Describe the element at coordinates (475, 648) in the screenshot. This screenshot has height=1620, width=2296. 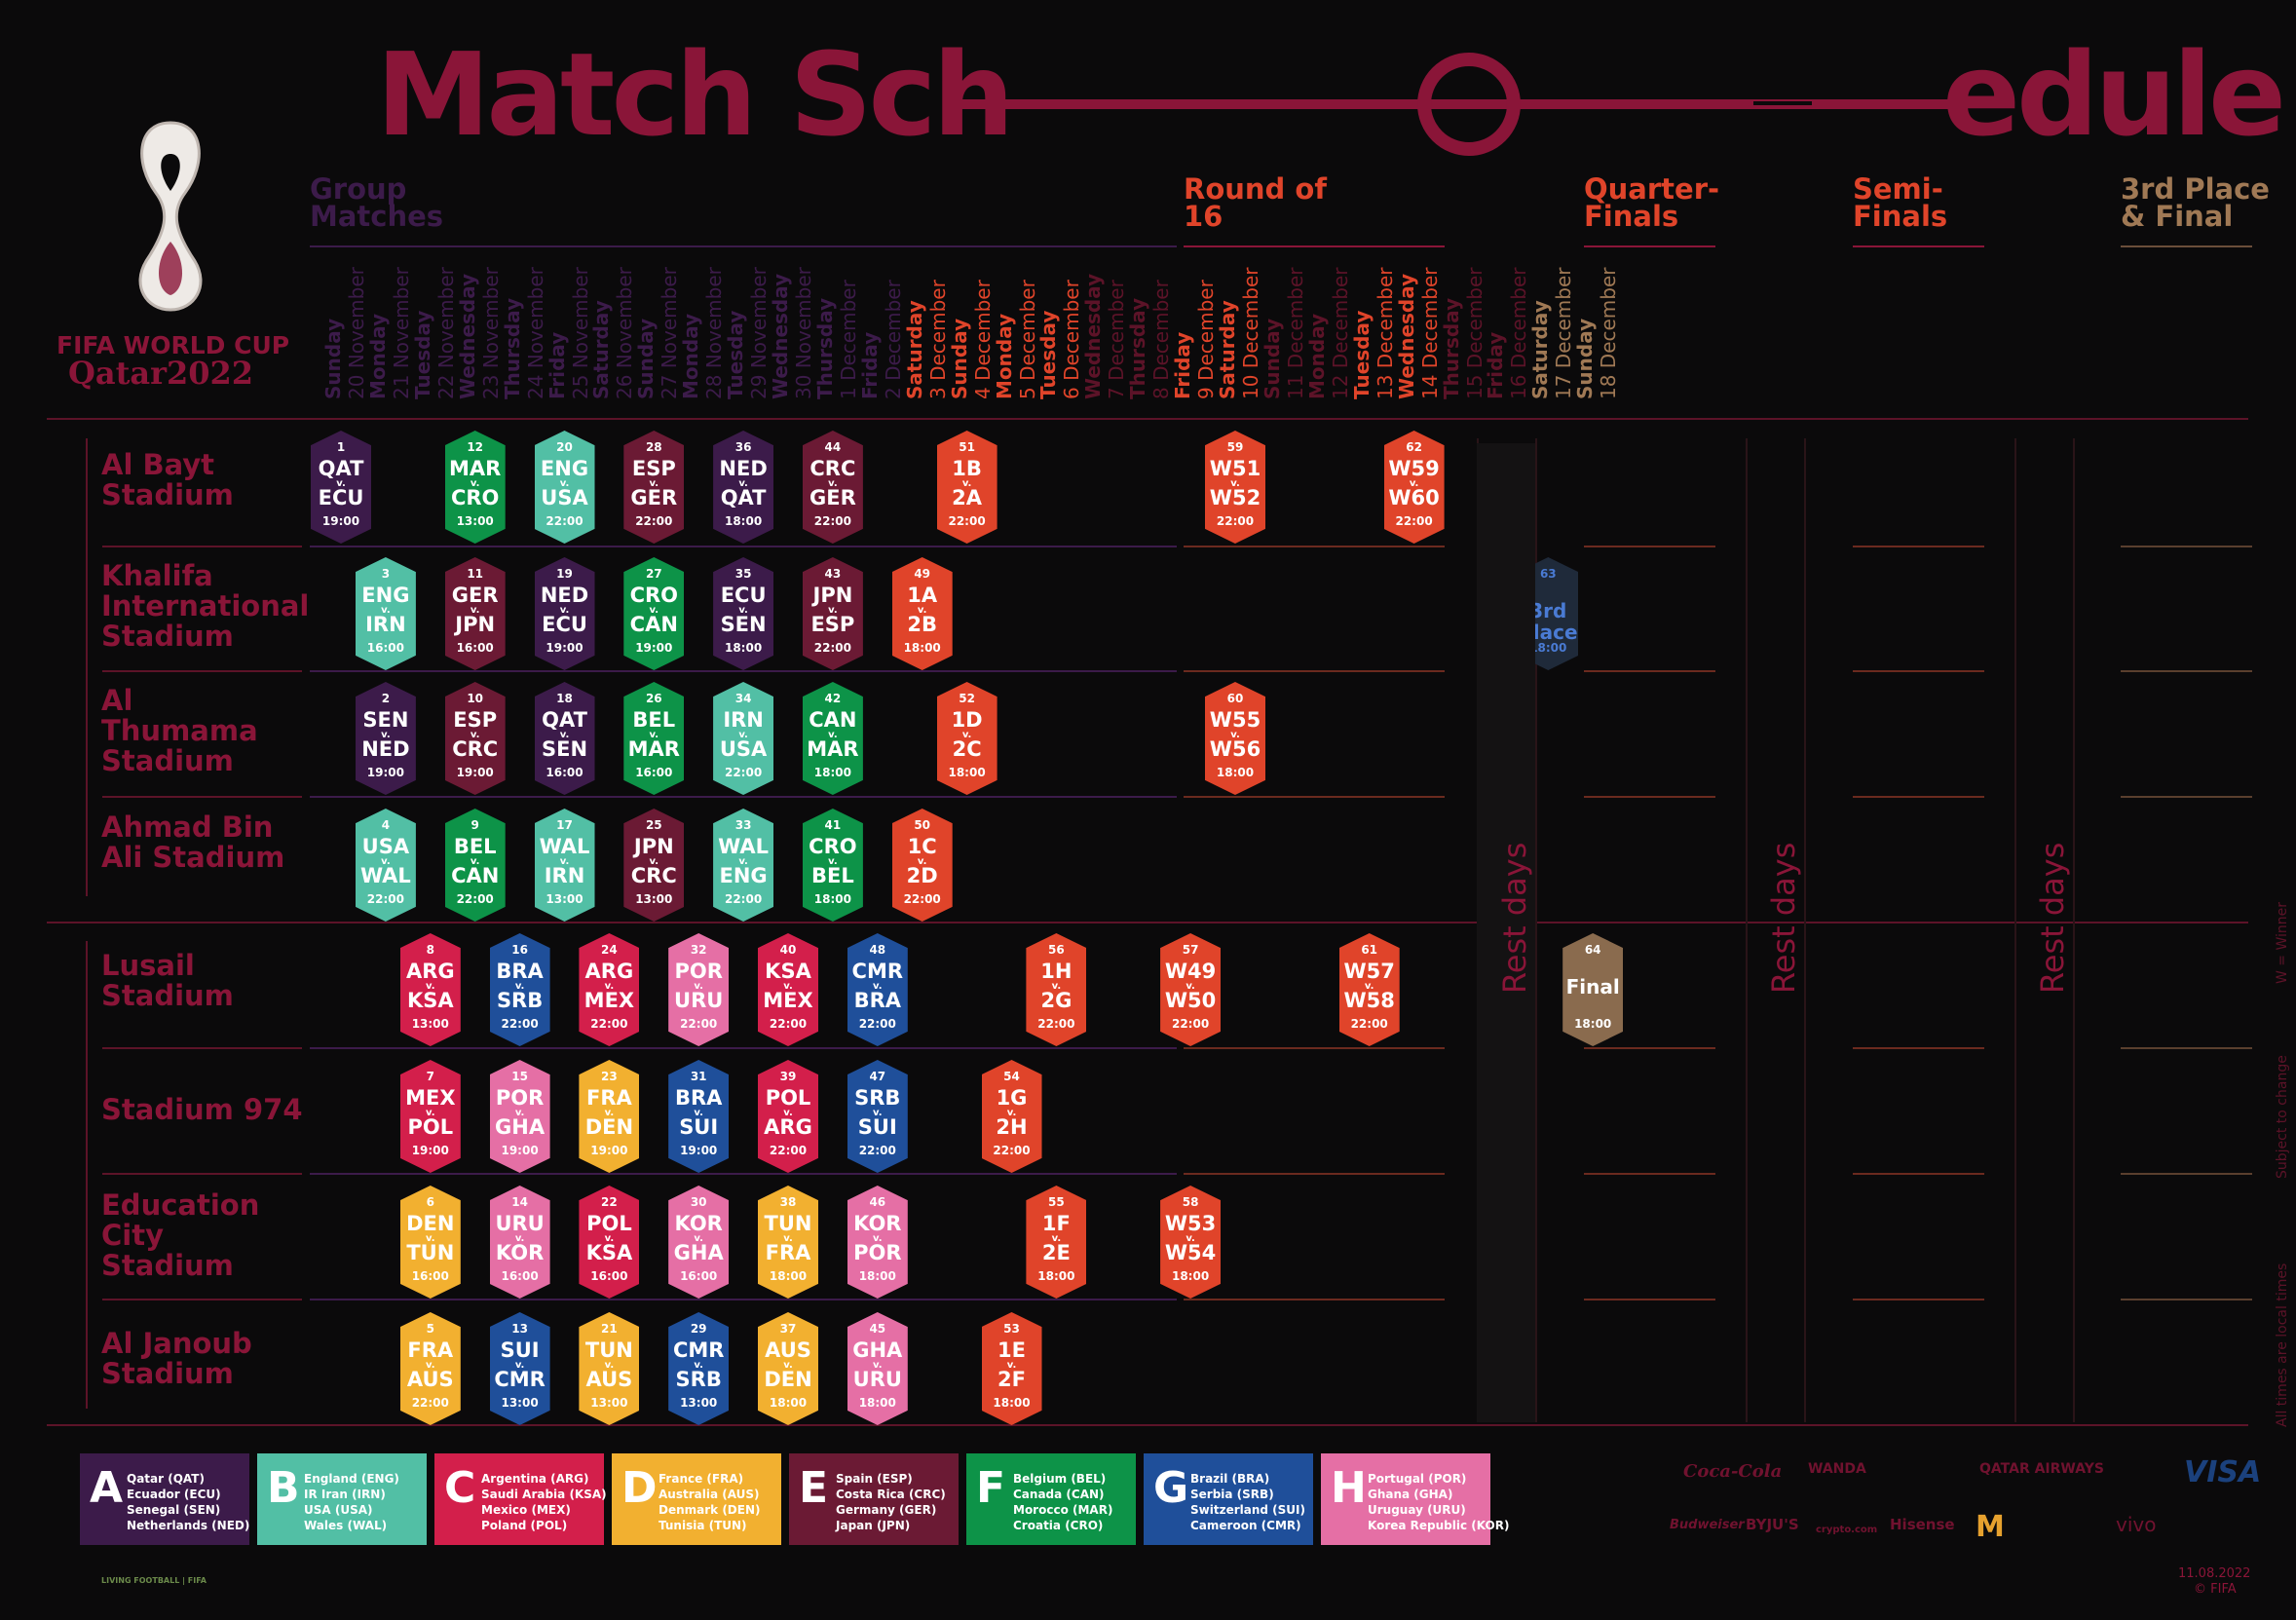
I see `kickoff-time: 16:00` at that location.